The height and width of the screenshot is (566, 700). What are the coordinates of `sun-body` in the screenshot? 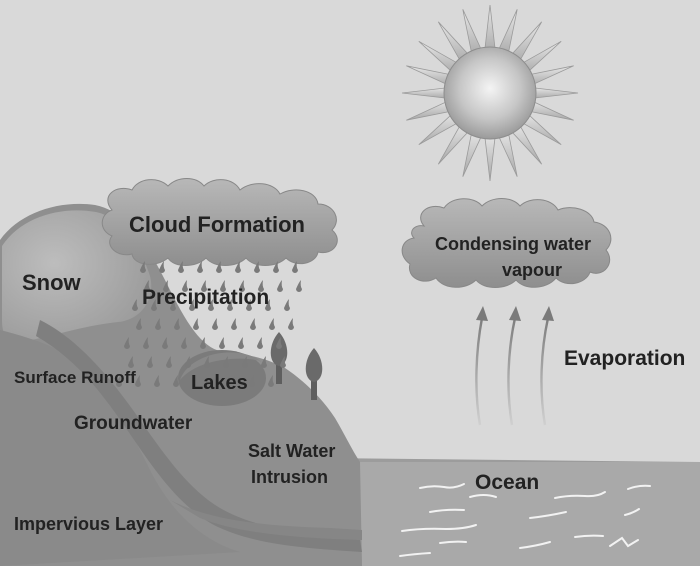 It's located at (490, 93).